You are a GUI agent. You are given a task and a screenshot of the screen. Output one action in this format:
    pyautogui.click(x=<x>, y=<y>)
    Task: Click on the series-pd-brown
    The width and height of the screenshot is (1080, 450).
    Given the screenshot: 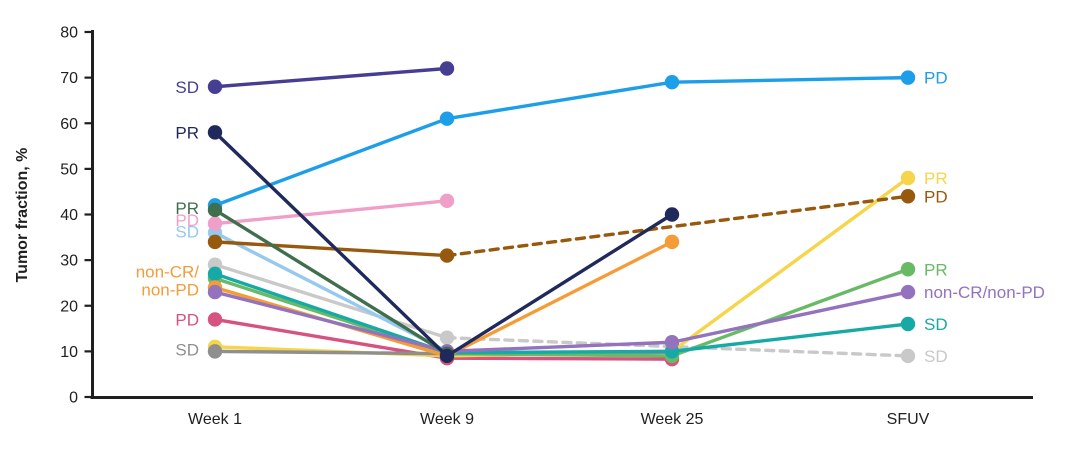 What is the action you would take?
    pyautogui.click(x=561, y=226)
    